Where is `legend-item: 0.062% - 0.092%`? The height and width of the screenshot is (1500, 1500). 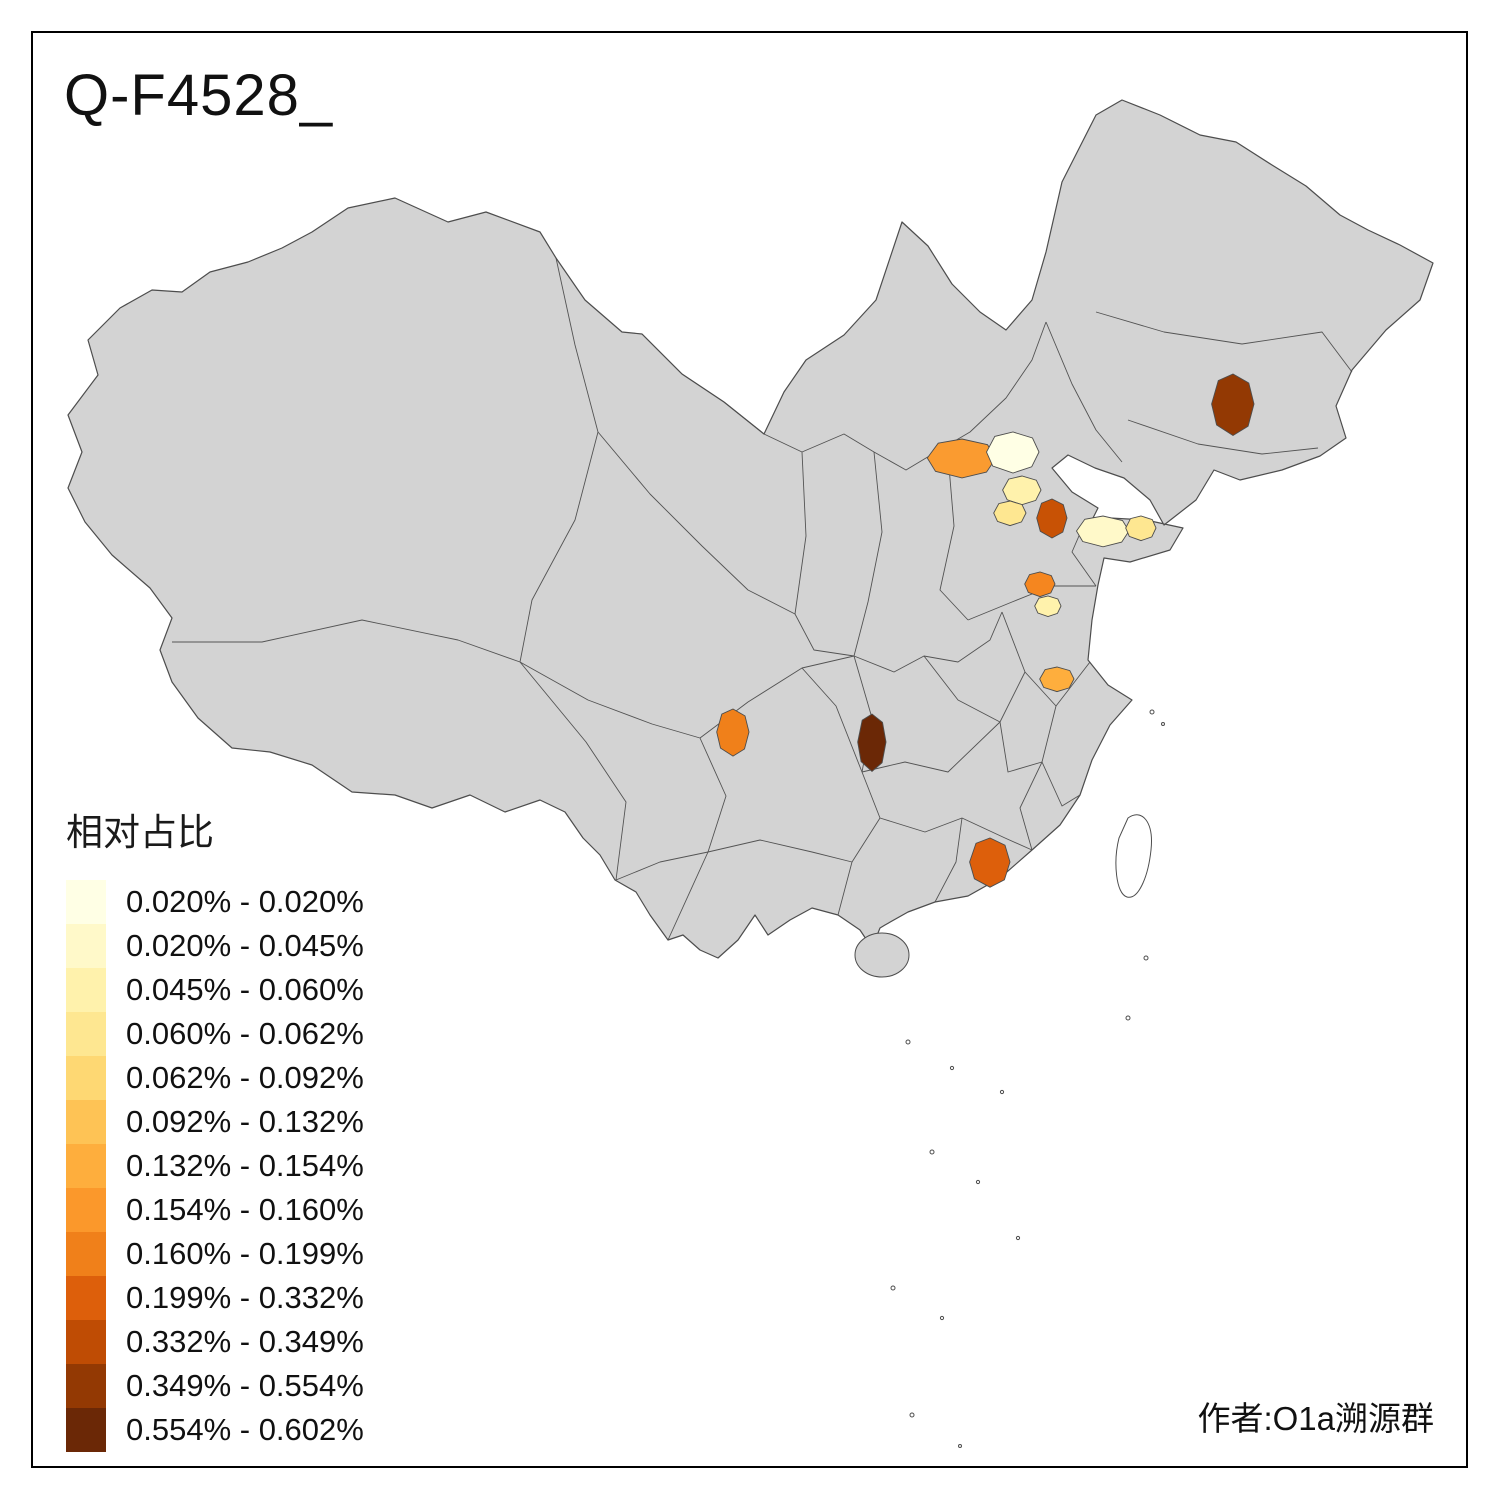 legend-item: 0.062% - 0.092% is located at coordinates (215, 1078).